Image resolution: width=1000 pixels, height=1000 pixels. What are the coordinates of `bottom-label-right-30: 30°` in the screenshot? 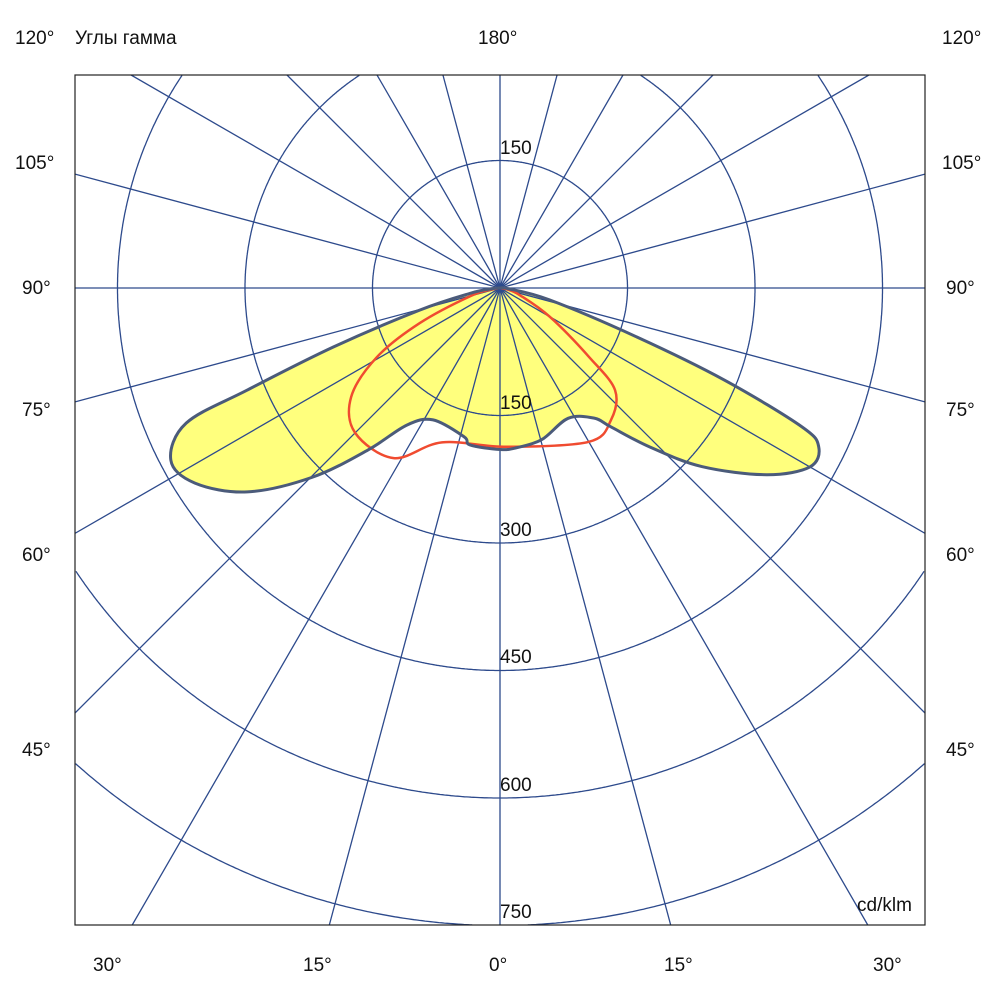 It's located at (887, 965).